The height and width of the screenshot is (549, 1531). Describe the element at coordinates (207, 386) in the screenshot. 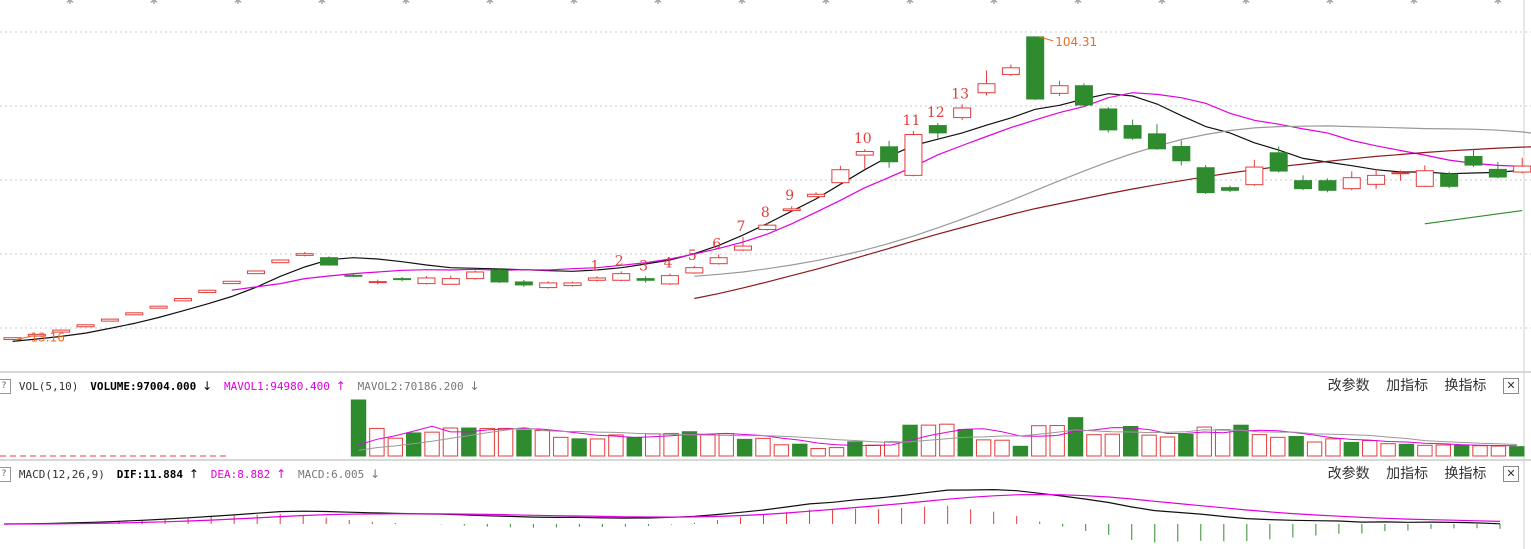

I see `vol-volume-arrow-icon: ↓` at that location.